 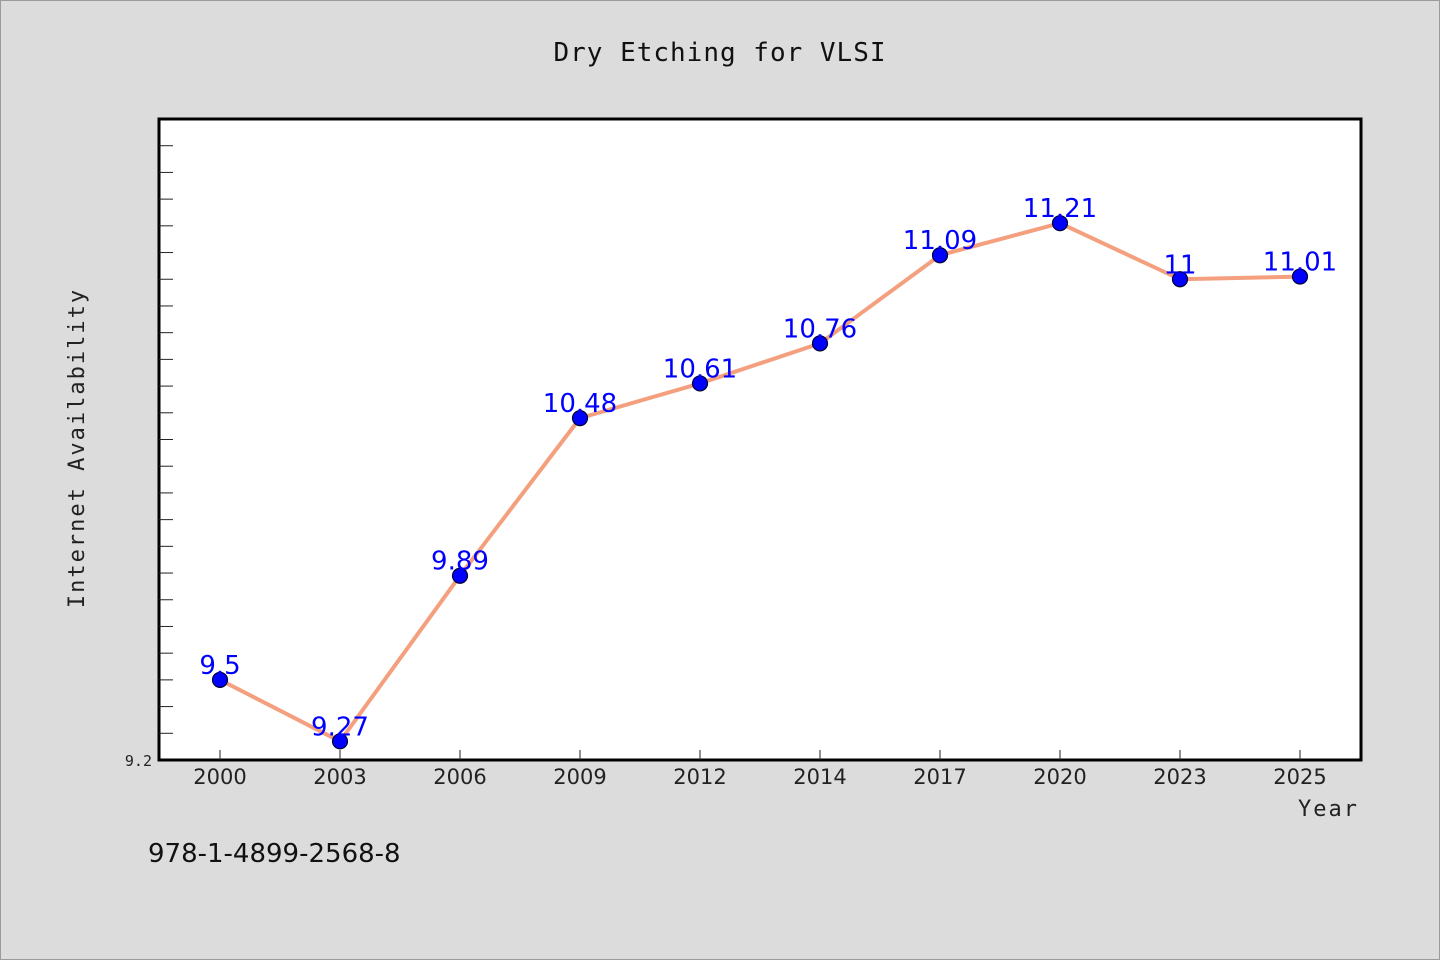 I want to click on y-axis-label: Internet Availability, so click(x=77, y=448).